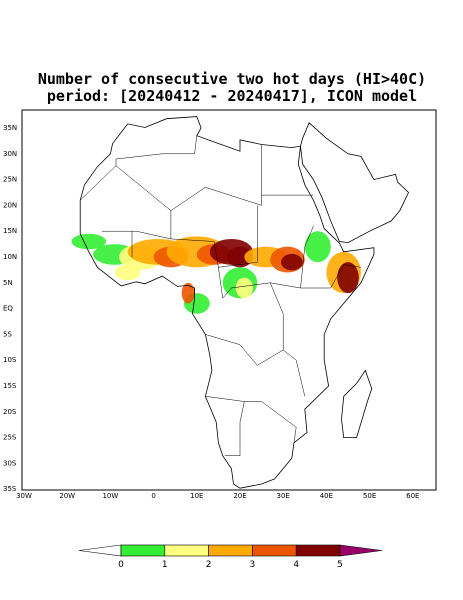 The image size is (463, 600). What do you see at coordinates (24, 496) in the screenshot?
I see `lon-label: 30W` at bounding box center [24, 496].